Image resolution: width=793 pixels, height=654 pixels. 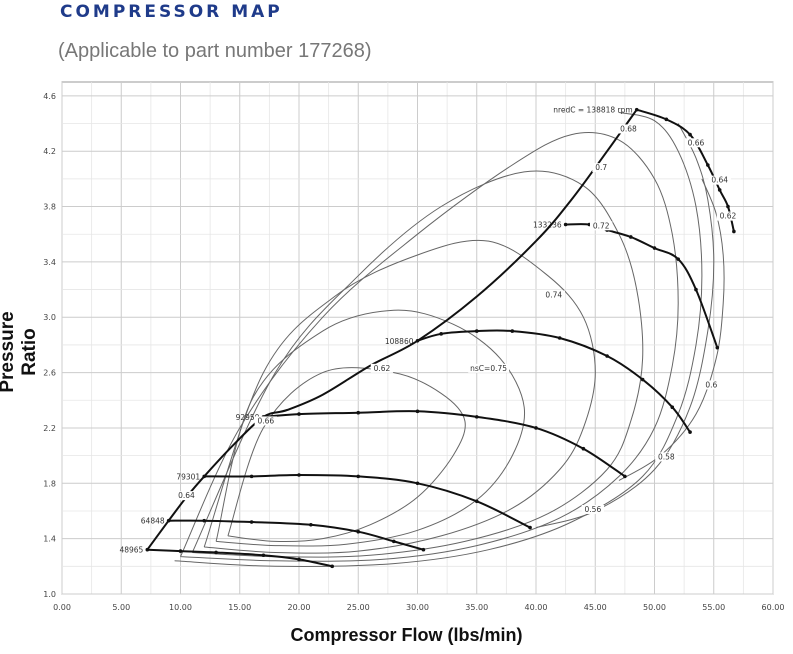 What do you see at coordinates (49, 96) in the screenshot?
I see `y-tick-label: 4.6` at bounding box center [49, 96].